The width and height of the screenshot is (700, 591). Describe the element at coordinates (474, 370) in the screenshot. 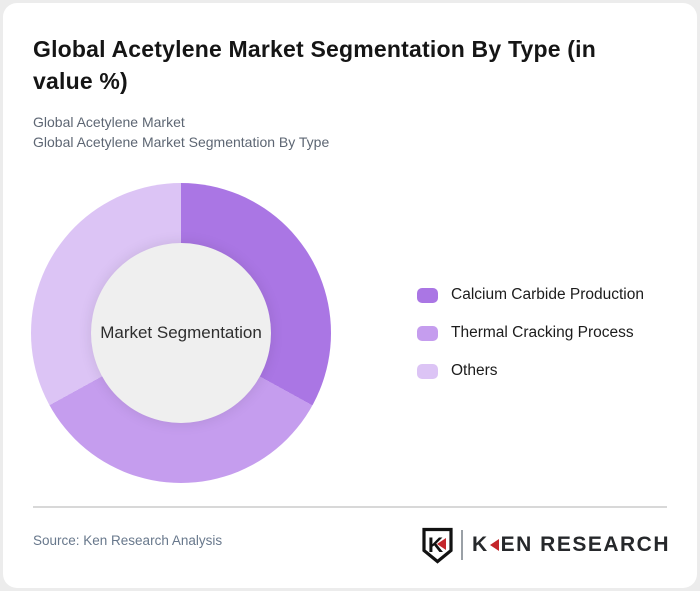

I see `legend-label: Others` at that location.